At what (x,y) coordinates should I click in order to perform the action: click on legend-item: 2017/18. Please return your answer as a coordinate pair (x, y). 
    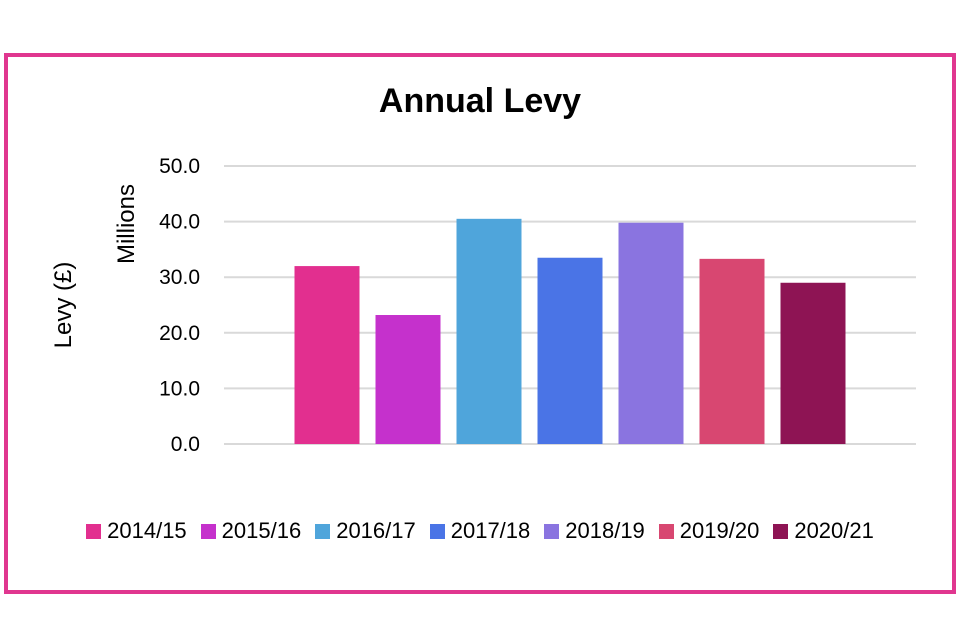
    Looking at the image, I should click on (480, 531).